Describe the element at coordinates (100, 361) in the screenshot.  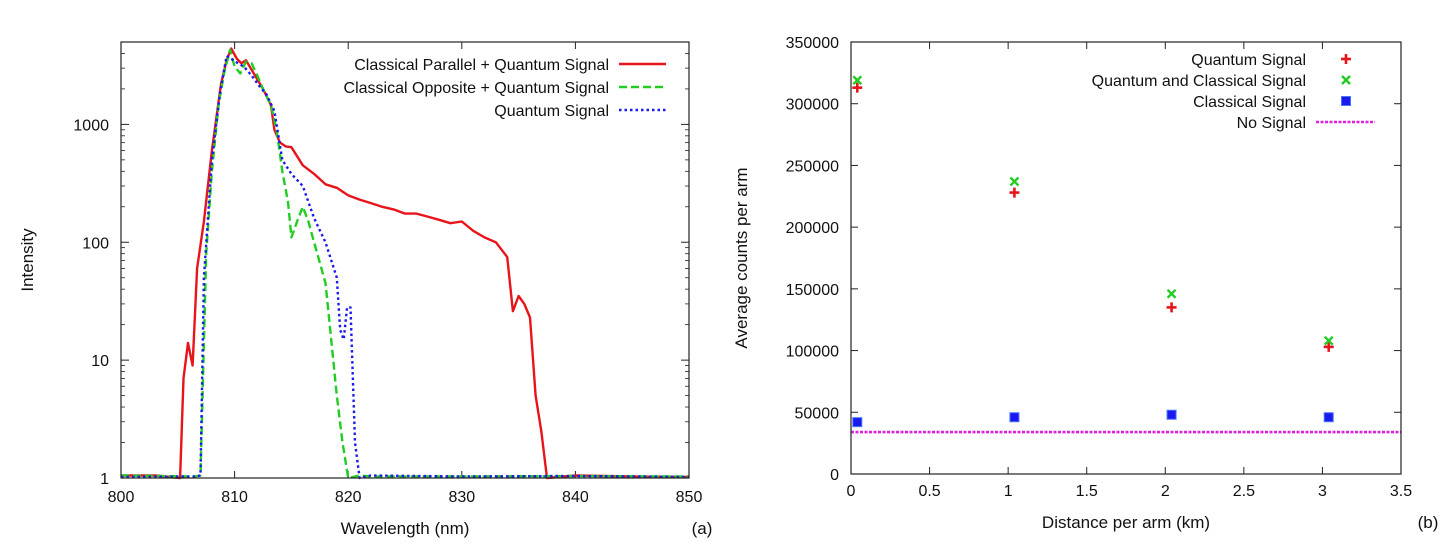
I see `a-ytick-label: 10` at that location.